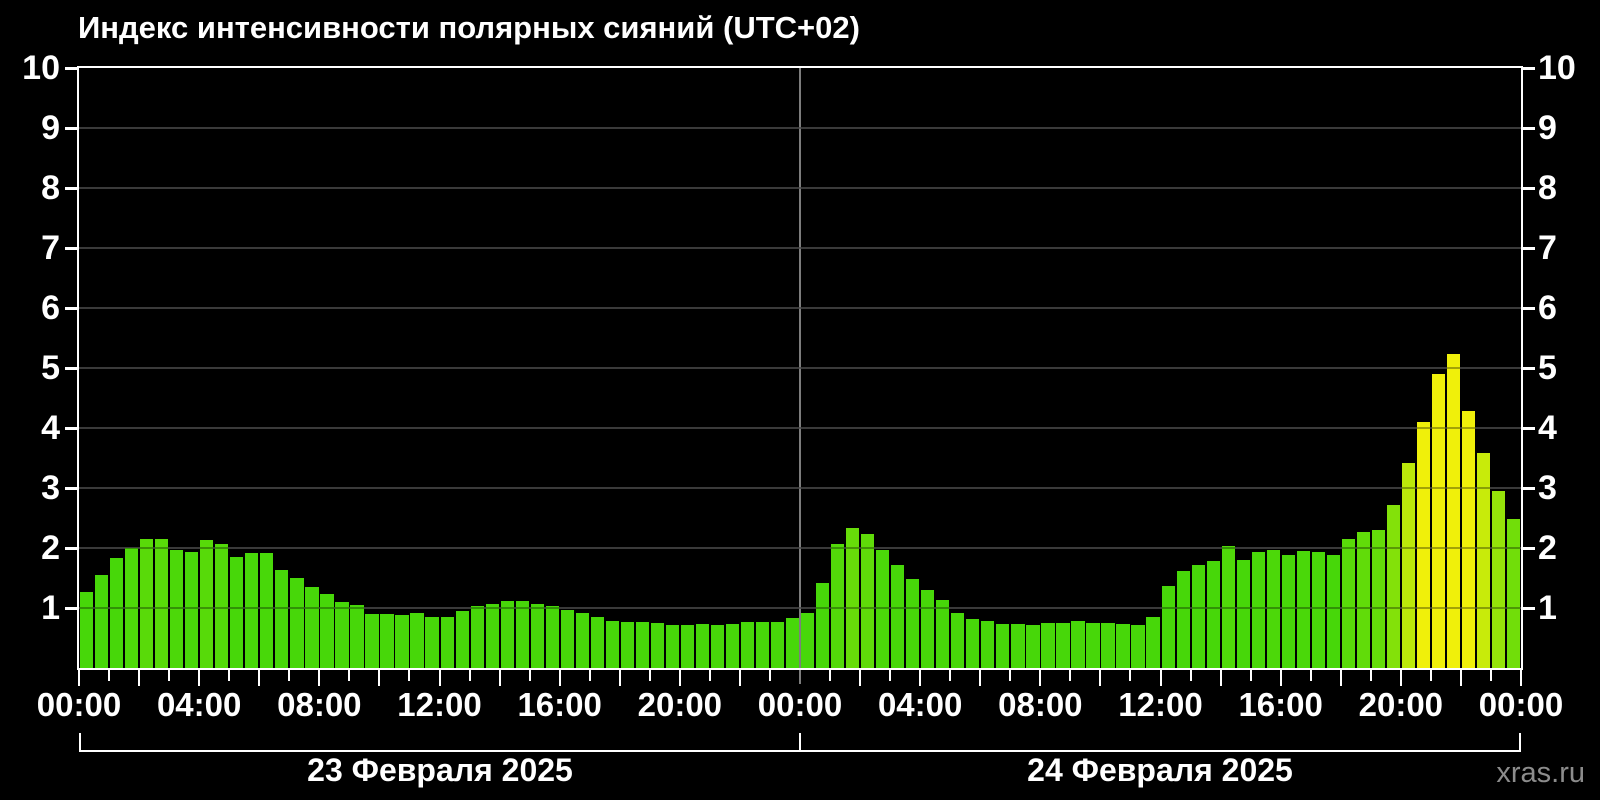 This screenshot has width=1600, height=800. Describe the element at coordinates (800, 376) in the screenshot. I see `day-divider-line` at that location.